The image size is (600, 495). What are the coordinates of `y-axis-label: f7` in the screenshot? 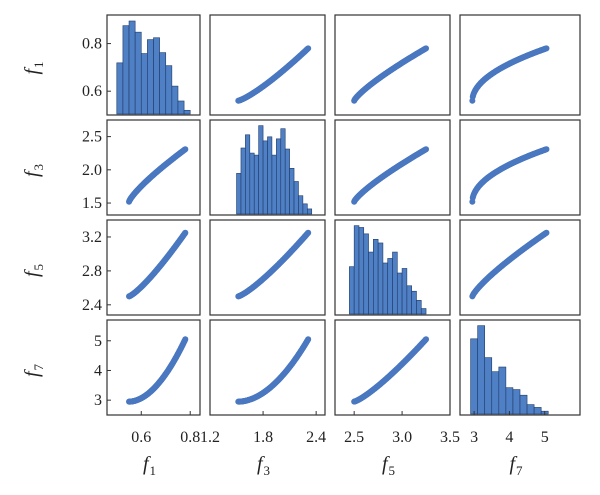 It's located at (33, 370).